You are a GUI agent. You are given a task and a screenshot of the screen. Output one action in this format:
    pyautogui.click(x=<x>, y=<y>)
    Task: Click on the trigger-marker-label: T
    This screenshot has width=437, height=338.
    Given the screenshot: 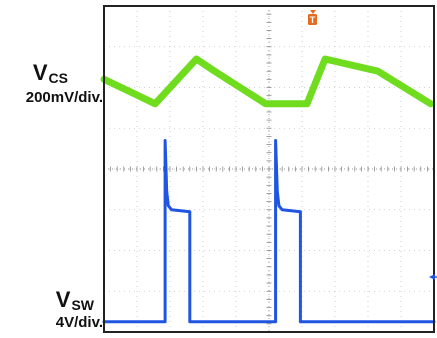 What is the action you would take?
    pyautogui.click(x=313, y=20)
    